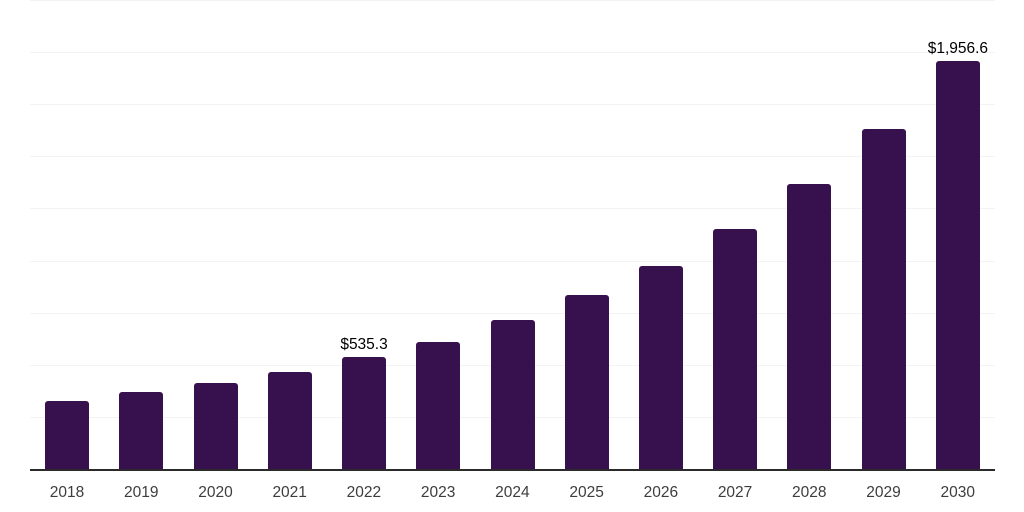 The image size is (1024, 512). Describe the element at coordinates (661, 492) in the screenshot. I see `x-tick-label-2026: 2026` at that location.